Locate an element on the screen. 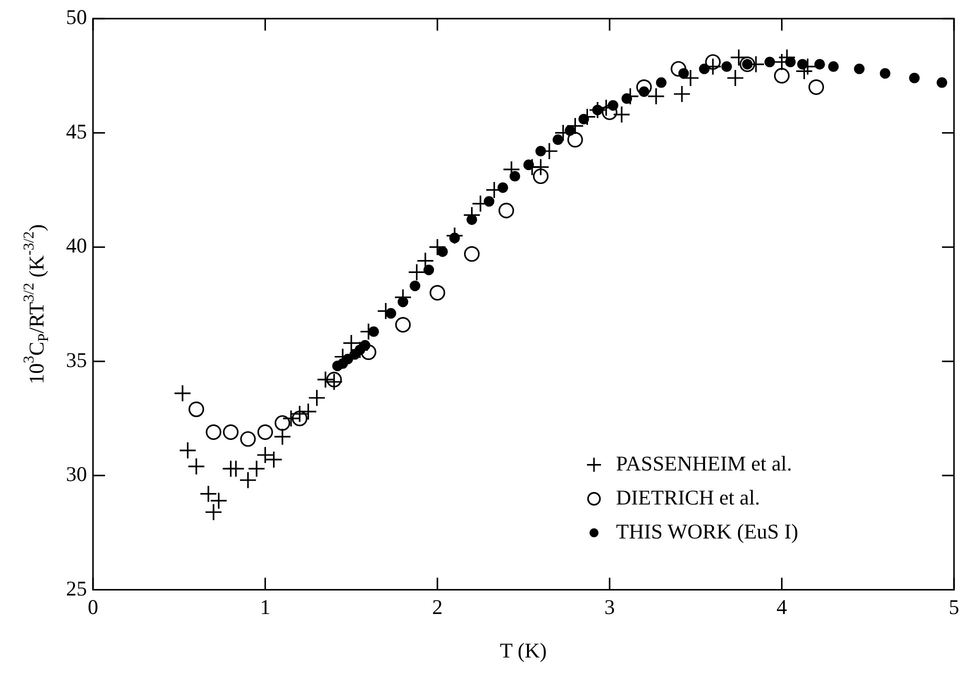 The height and width of the screenshot is (687, 974). y-tick-label: 30 is located at coordinates (76, 474).